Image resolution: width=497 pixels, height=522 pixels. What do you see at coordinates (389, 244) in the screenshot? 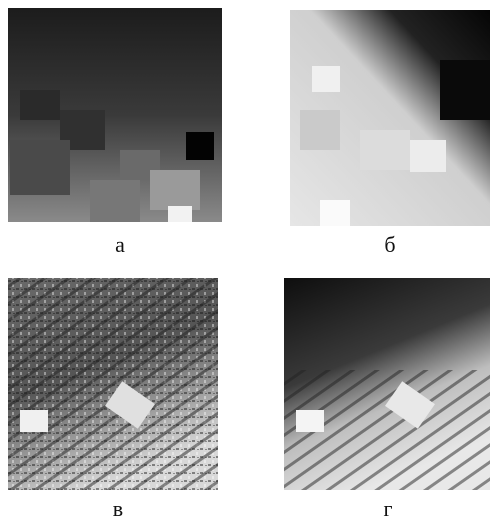
I see `panel-label: б` at bounding box center [389, 244].